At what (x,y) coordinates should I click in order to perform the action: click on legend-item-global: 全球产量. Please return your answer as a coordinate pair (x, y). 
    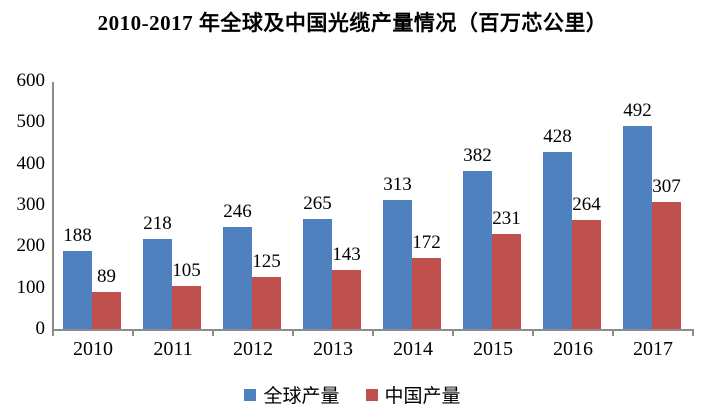
    Looking at the image, I should click on (292, 394).